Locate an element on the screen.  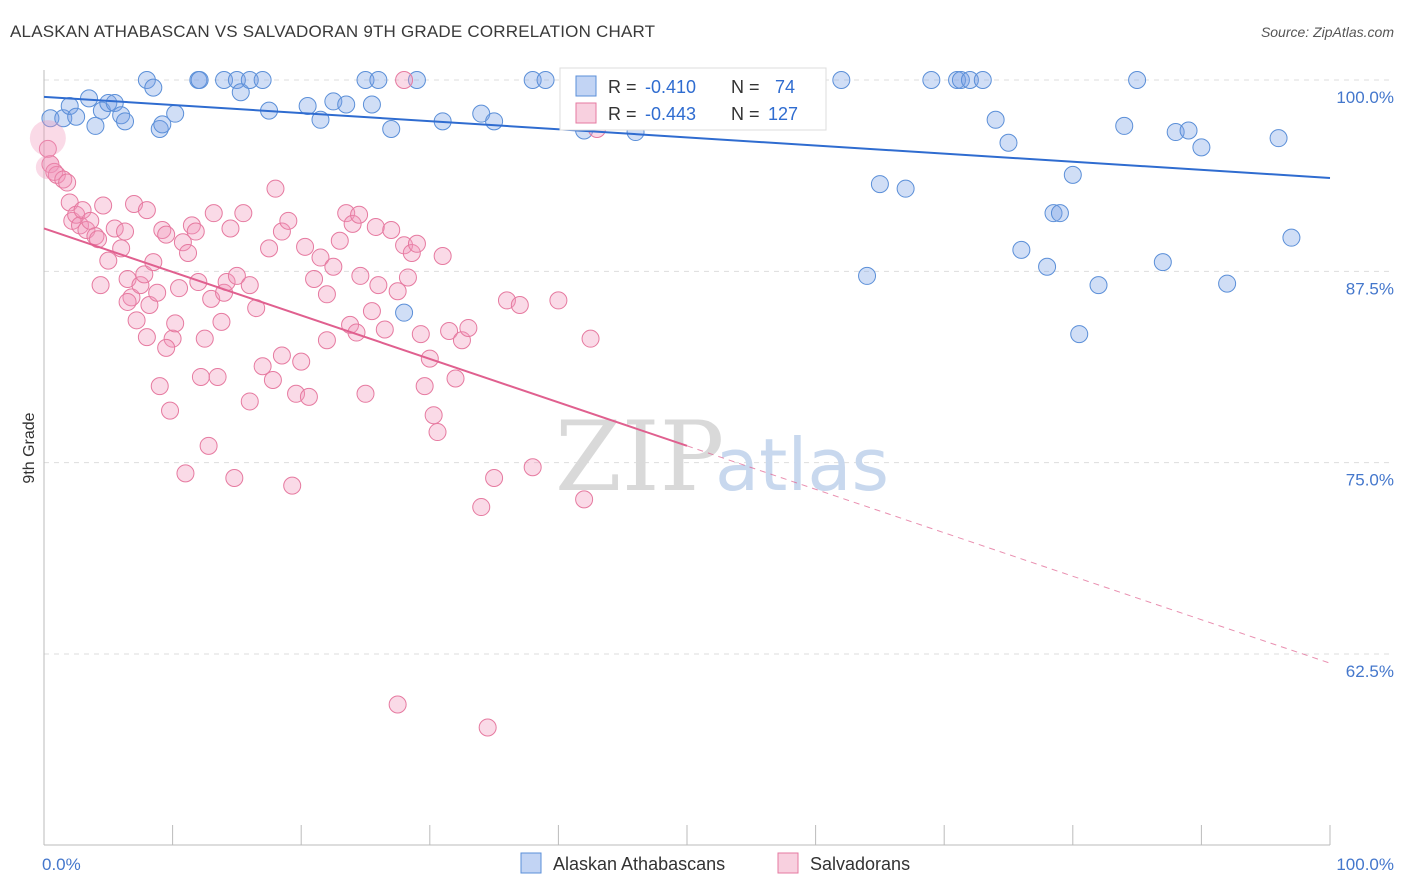
x-tick-labels: 0.0% 100.0% is located at coordinates (718, 864).